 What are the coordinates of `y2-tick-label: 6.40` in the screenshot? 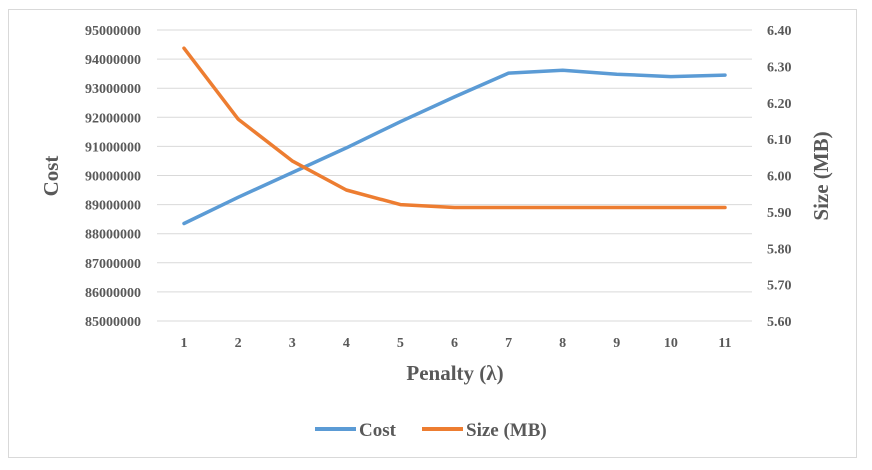 It's located at (779, 31).